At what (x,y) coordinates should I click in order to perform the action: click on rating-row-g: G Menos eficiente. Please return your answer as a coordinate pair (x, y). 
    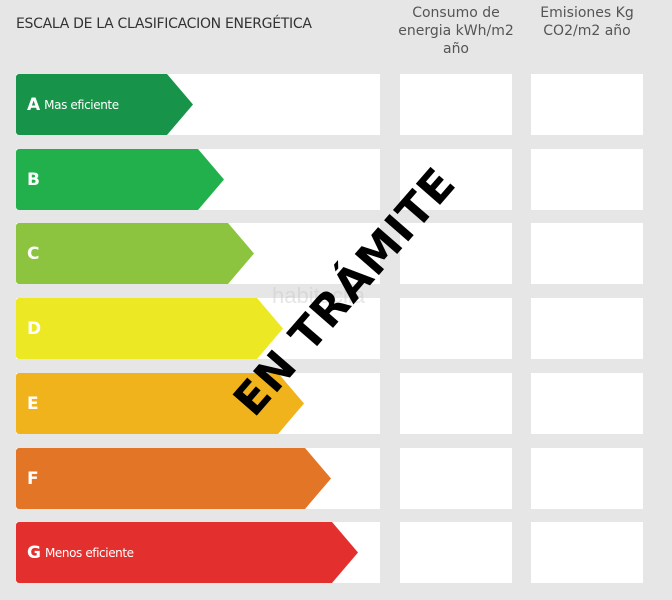
    Looking at the image, I should click on (198, 552).